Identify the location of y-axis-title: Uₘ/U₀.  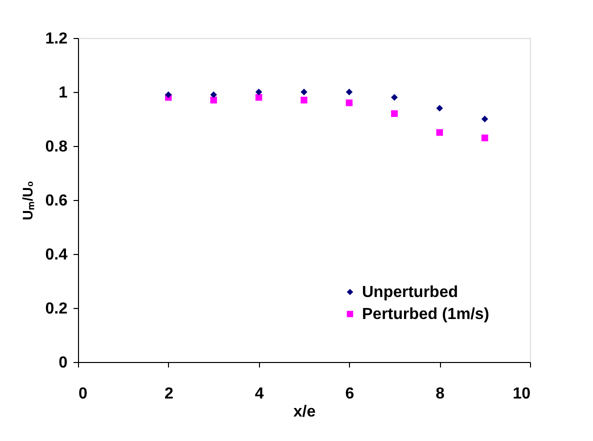
(27, 200).